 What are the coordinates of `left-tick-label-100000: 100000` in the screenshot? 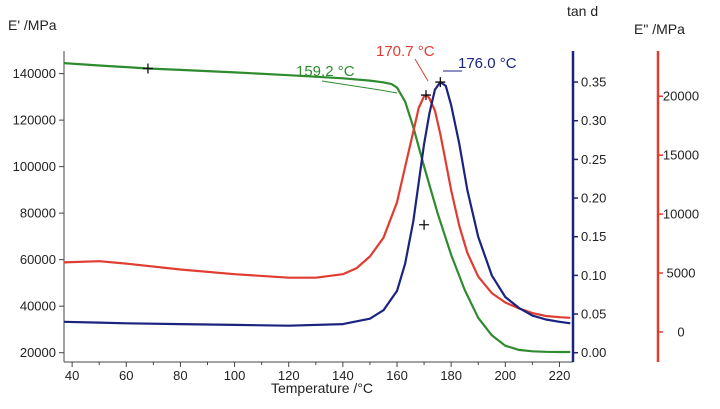 It's located at (34, 166).